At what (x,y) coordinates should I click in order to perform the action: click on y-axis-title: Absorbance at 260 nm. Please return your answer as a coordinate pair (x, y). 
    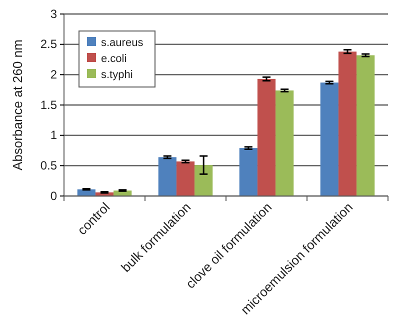
    Looking at the image, I should click on (17, 105).